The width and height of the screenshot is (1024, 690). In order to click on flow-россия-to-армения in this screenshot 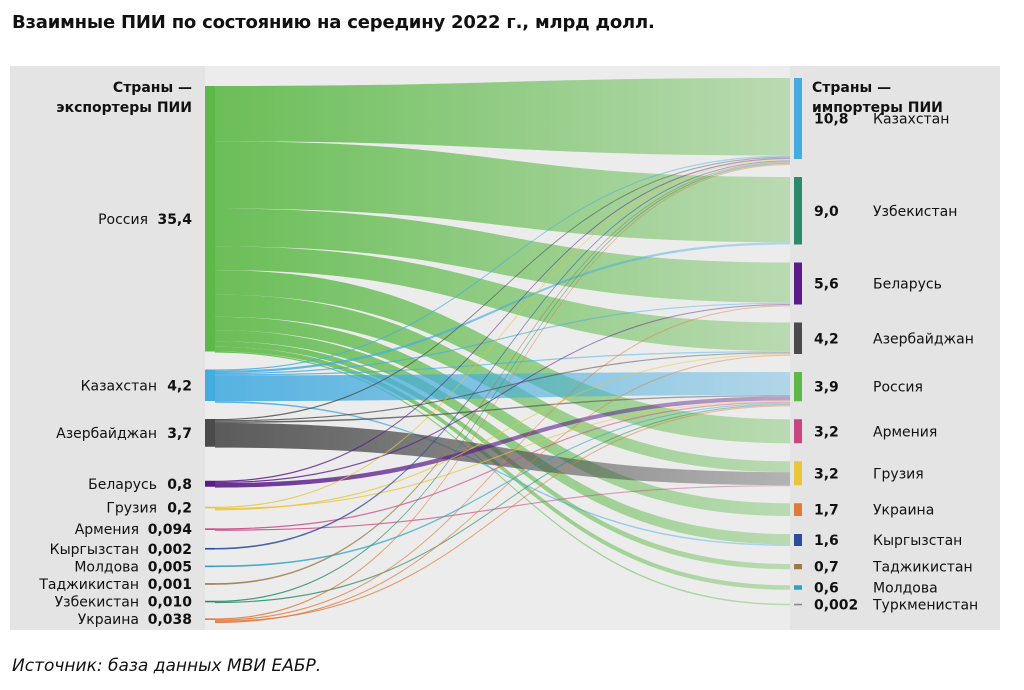, I will do `click(502, 357)`.